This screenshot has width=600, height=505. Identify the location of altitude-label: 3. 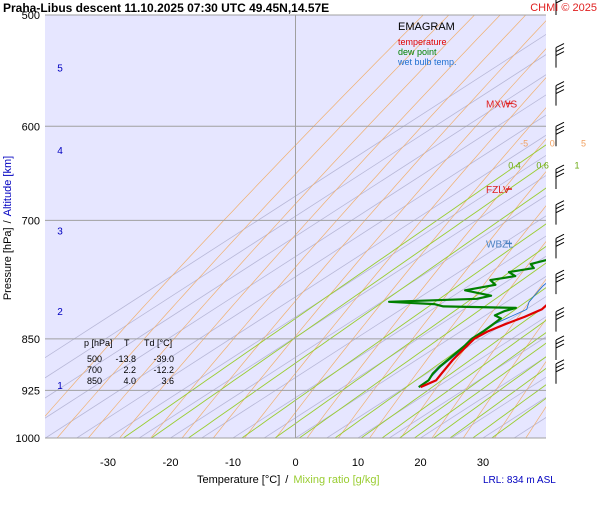
(60, 232).